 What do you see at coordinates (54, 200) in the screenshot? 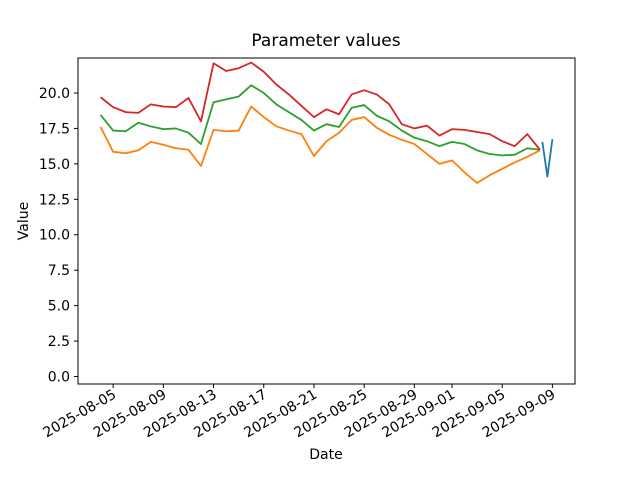
I see `y-tick-label: 12.5` at bounding box center [54, 200].